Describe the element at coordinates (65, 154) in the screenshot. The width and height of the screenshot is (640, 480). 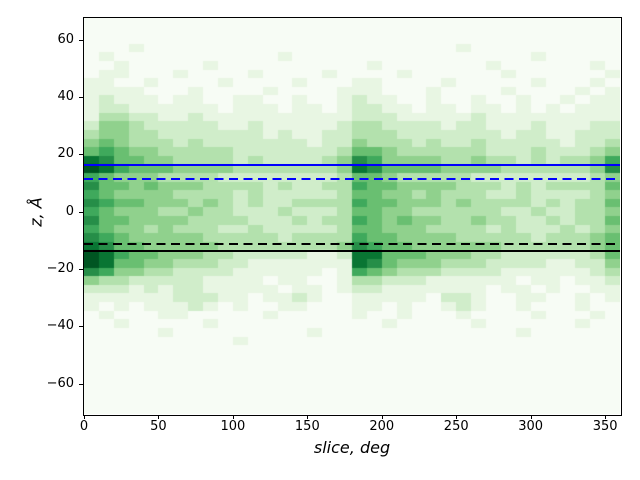
I see `y-tick-label-20: 20` at that location.